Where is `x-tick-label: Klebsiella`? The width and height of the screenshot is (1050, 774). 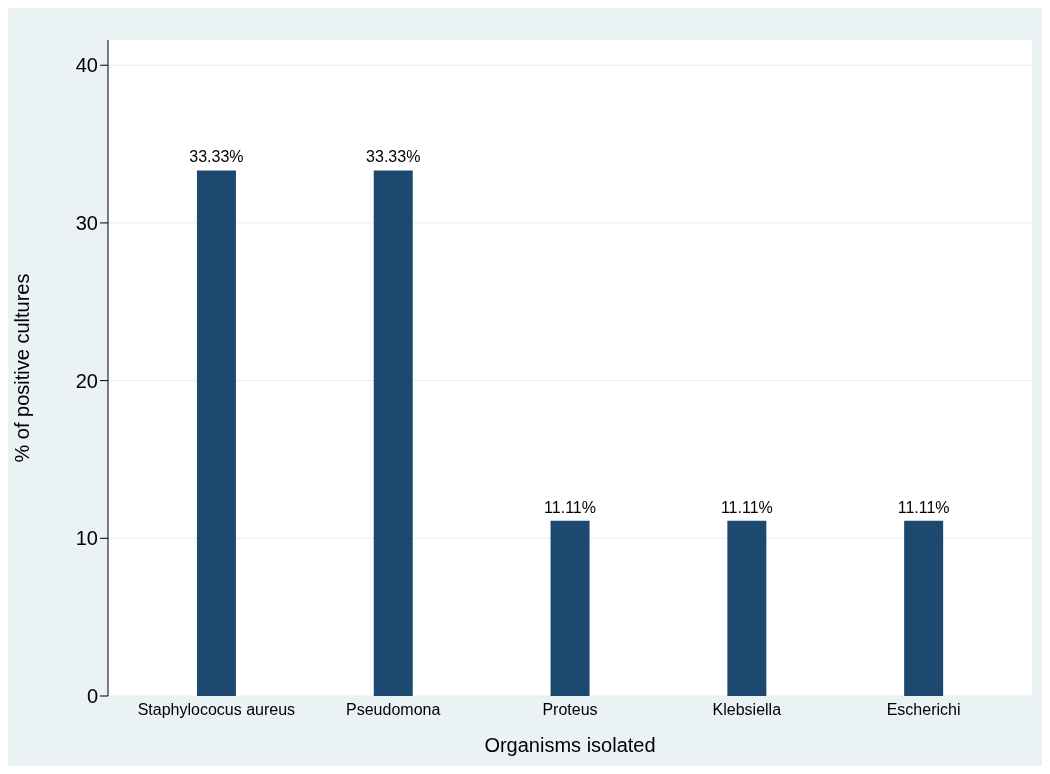
x-tick-label: Klebsiella is located at coordinates (747, 710).